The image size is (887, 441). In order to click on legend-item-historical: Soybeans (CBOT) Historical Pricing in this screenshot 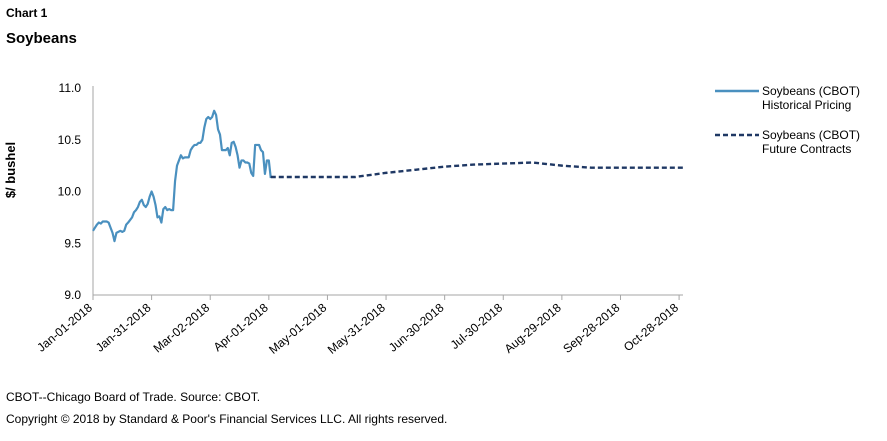, I will do `click(799, 98)`.